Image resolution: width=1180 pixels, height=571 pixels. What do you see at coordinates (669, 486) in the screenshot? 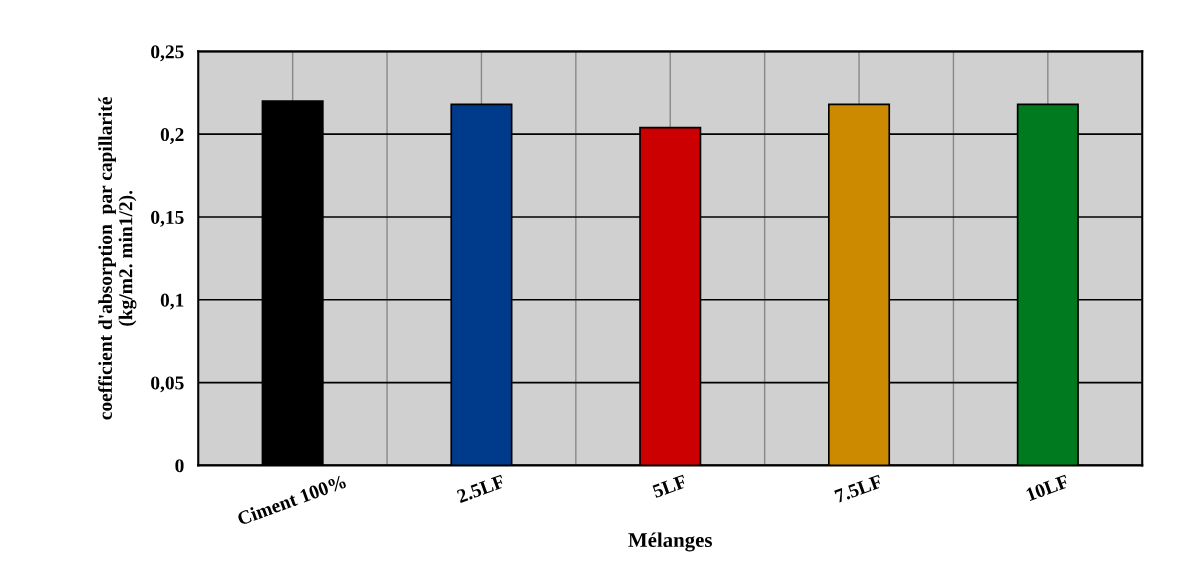
I see `x-tick-label: 5LF` at bounding box center [669, 486].